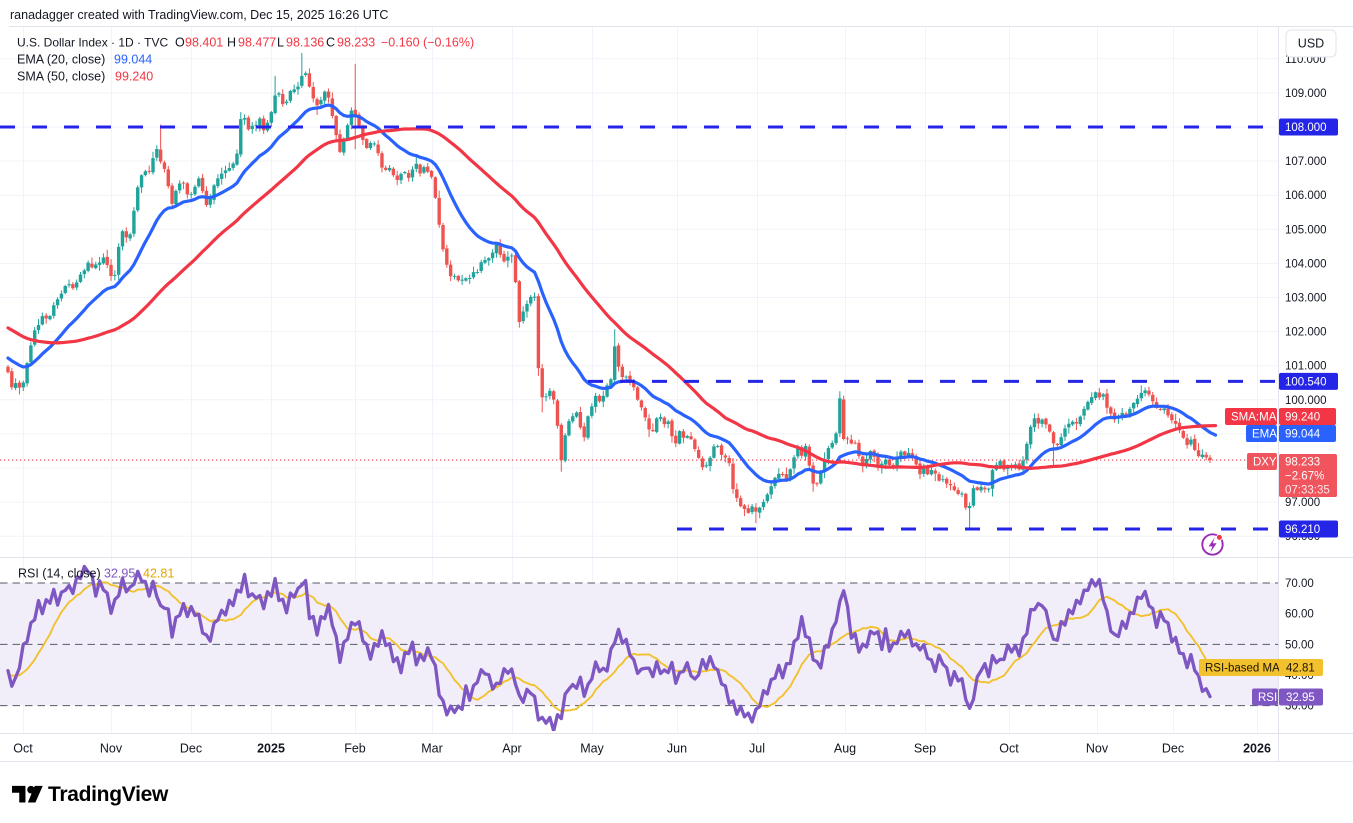  Describe the element at coordinates (271, 749) in the screenshot. I see `svg-text: 2025` at that location.